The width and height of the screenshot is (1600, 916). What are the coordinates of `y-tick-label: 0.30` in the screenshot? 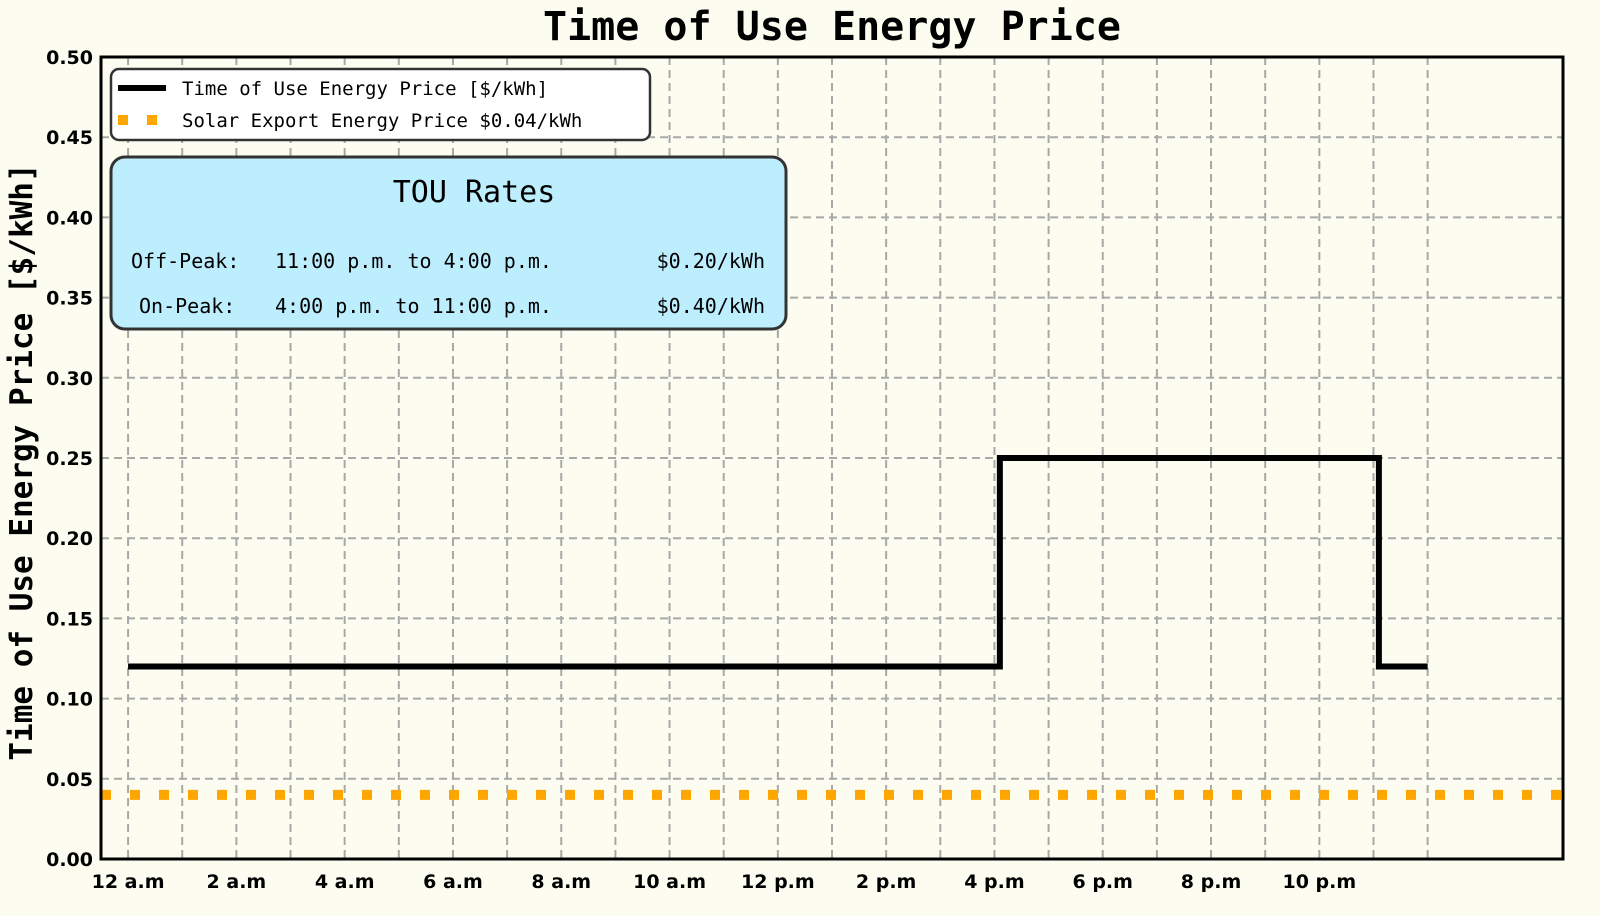 It's located at (69, 379).